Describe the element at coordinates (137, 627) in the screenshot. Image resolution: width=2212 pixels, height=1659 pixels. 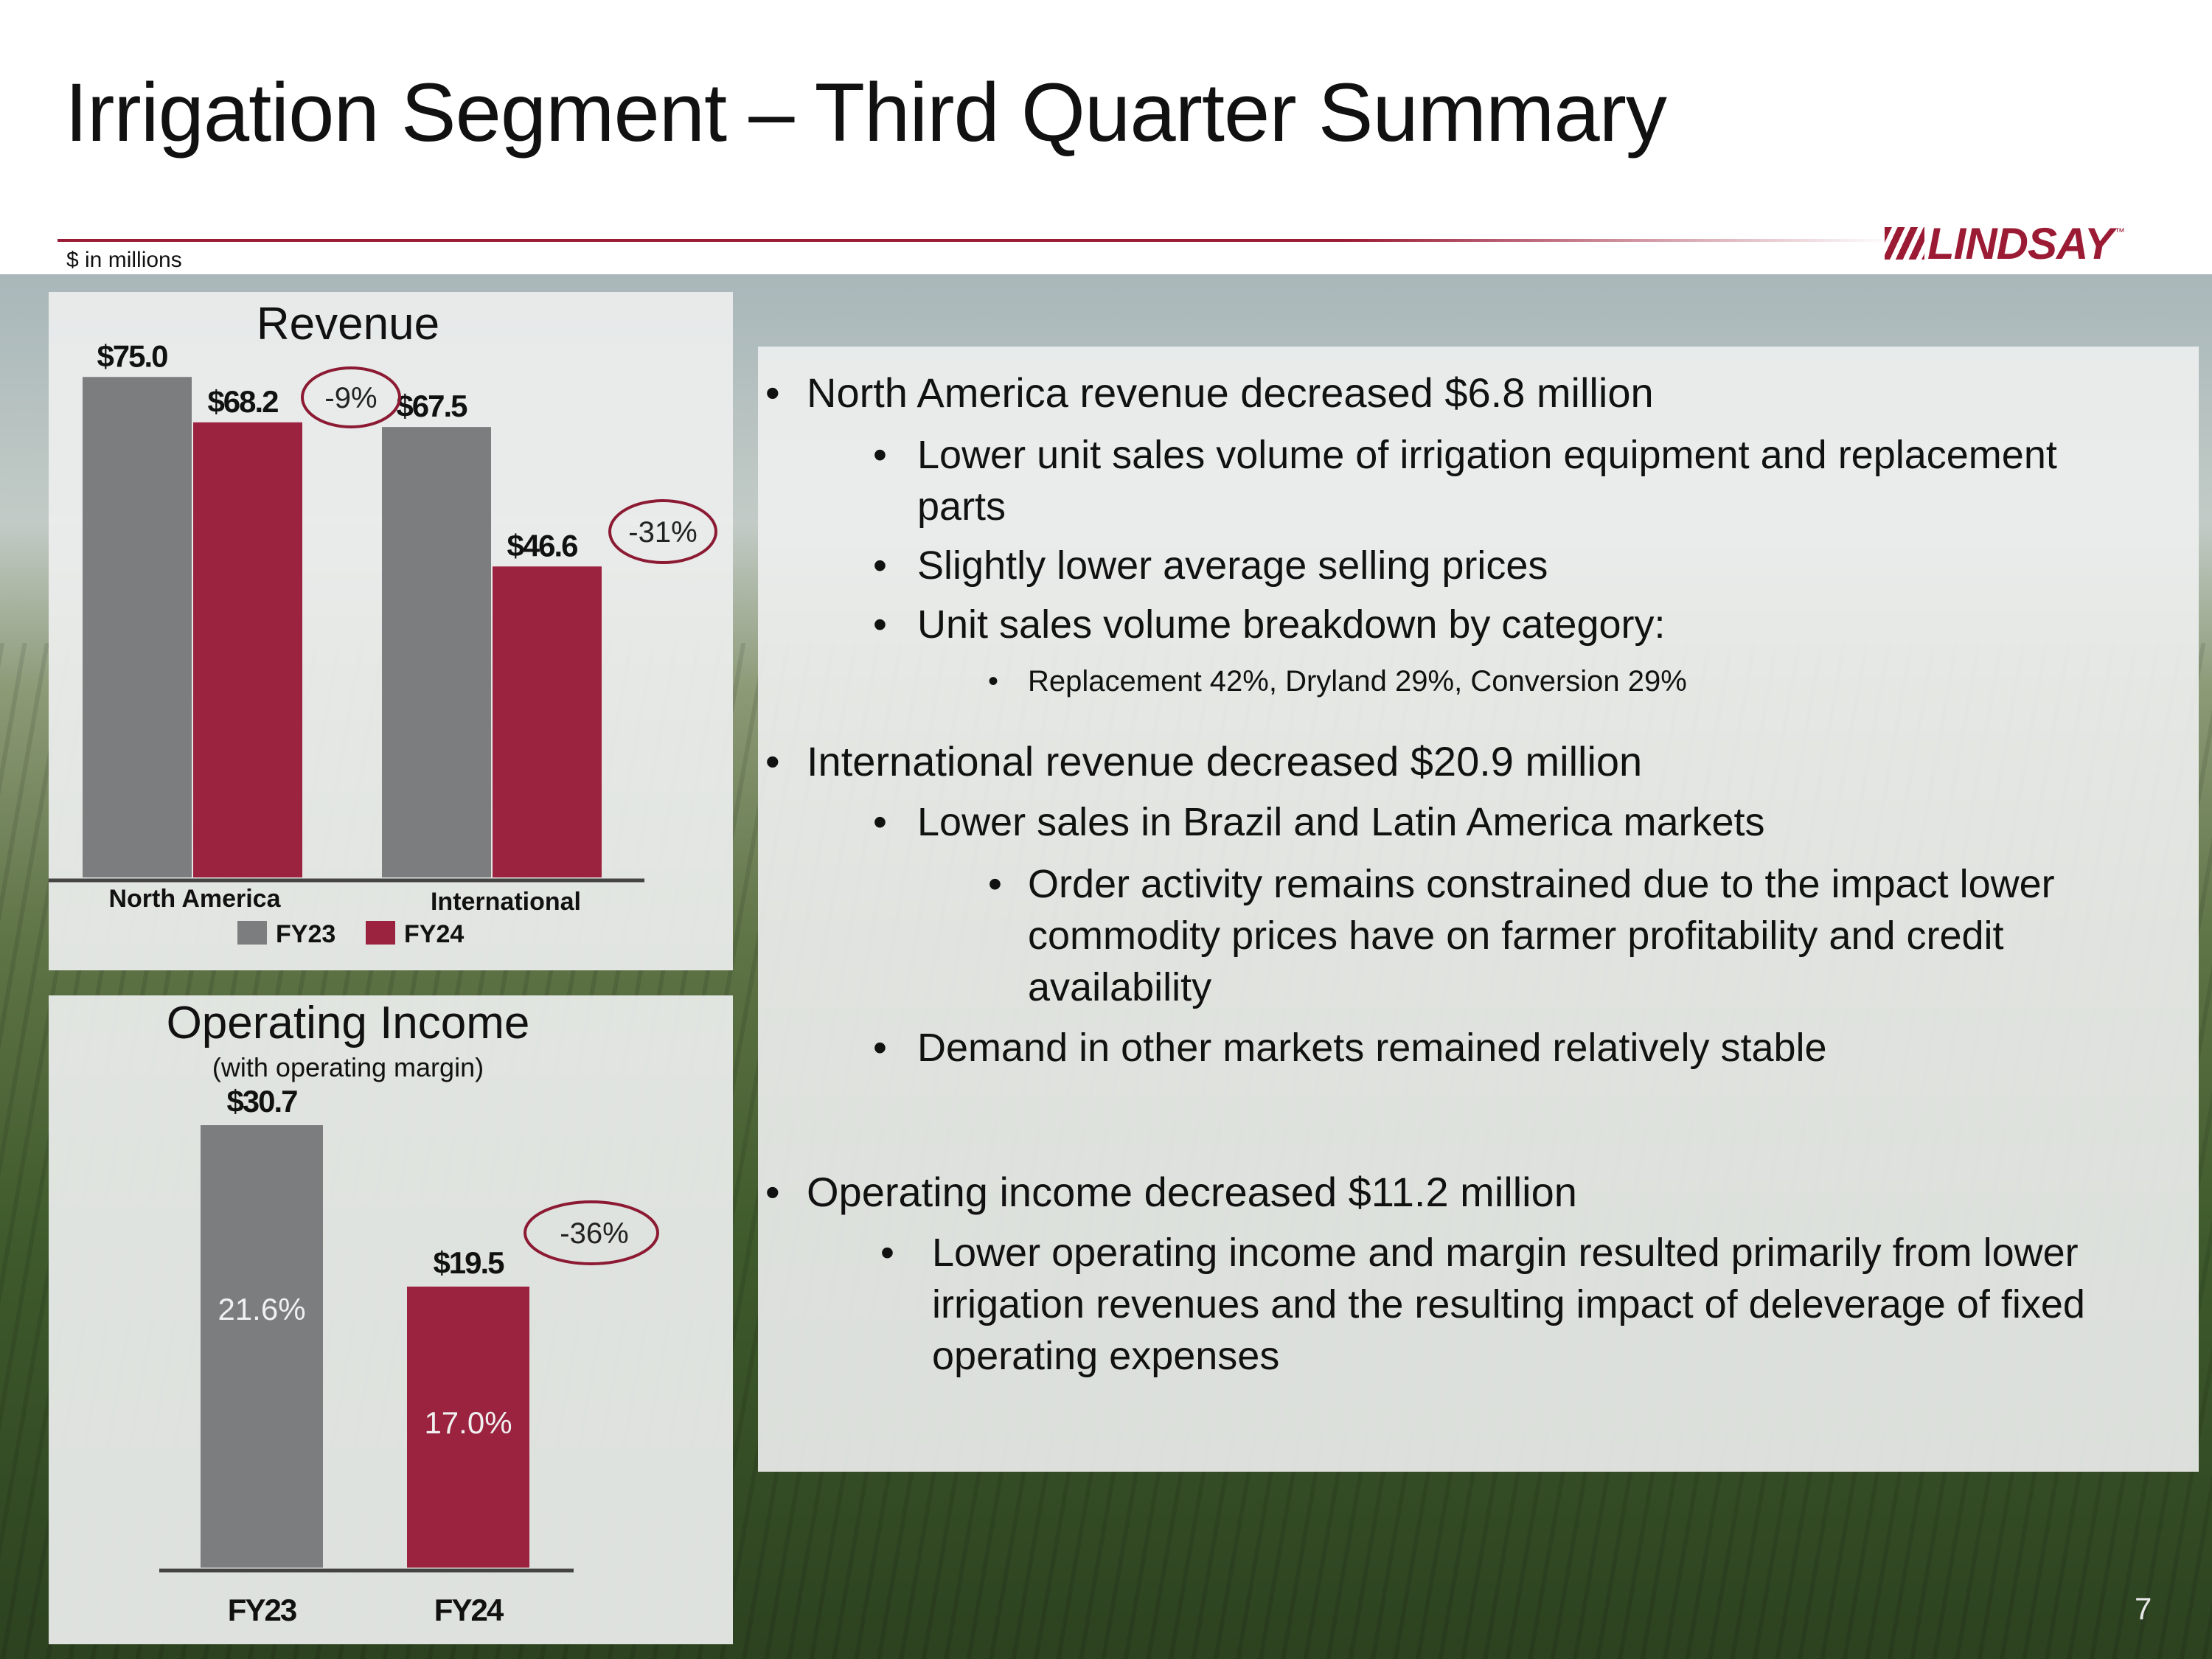
I see `revenue-bar-fy23-north-america` at that location.